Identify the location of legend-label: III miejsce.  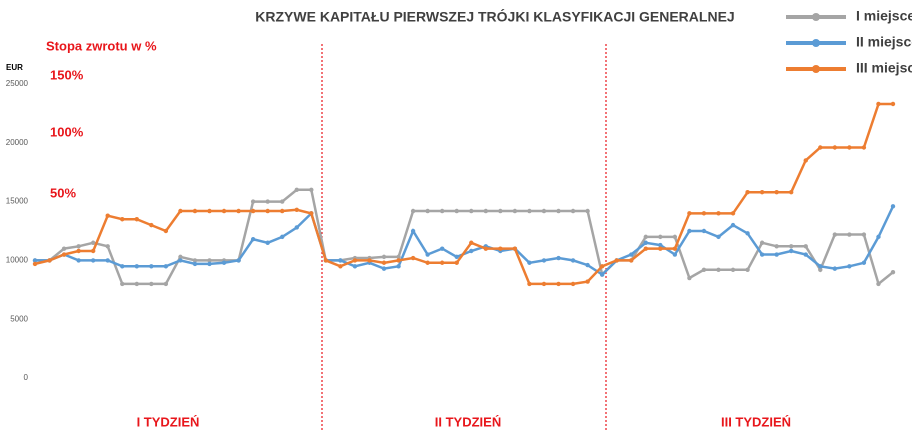
(884, 68).